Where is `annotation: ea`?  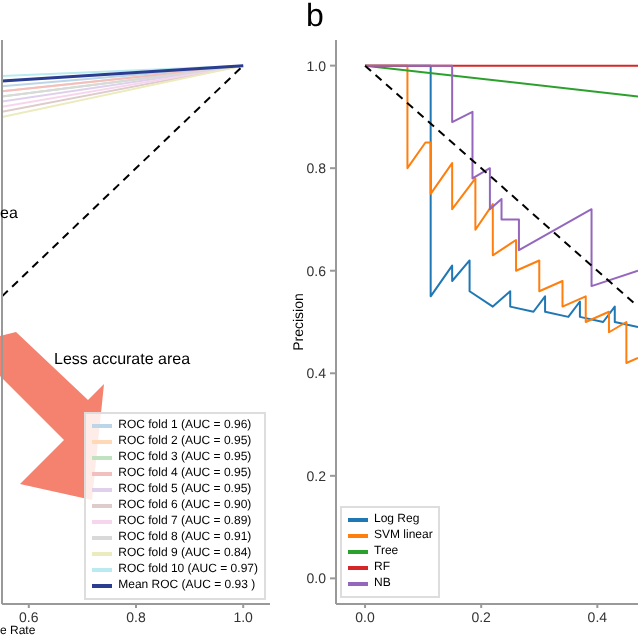
annotation: ea is located at coordinates (9, 213).